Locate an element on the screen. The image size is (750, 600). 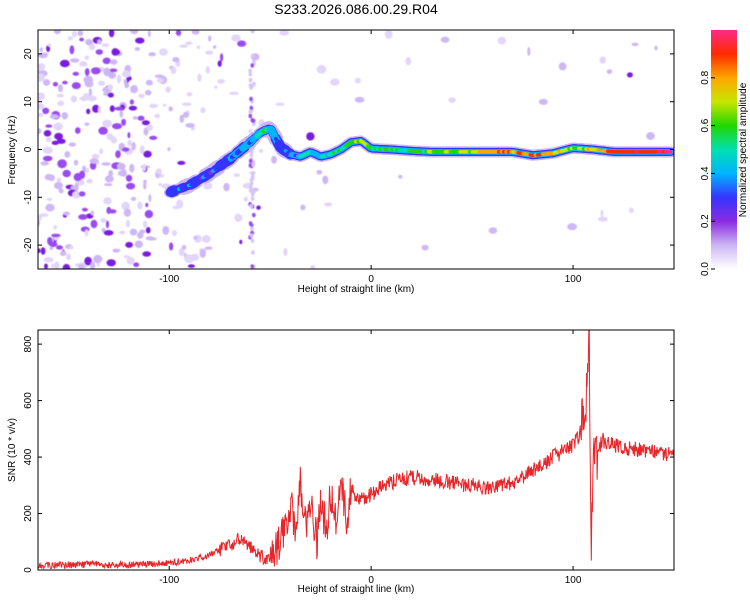
colorbar-ticks: 0.0 0.2 0.4 0.6 0.8 is located at coordinates (707, 173).